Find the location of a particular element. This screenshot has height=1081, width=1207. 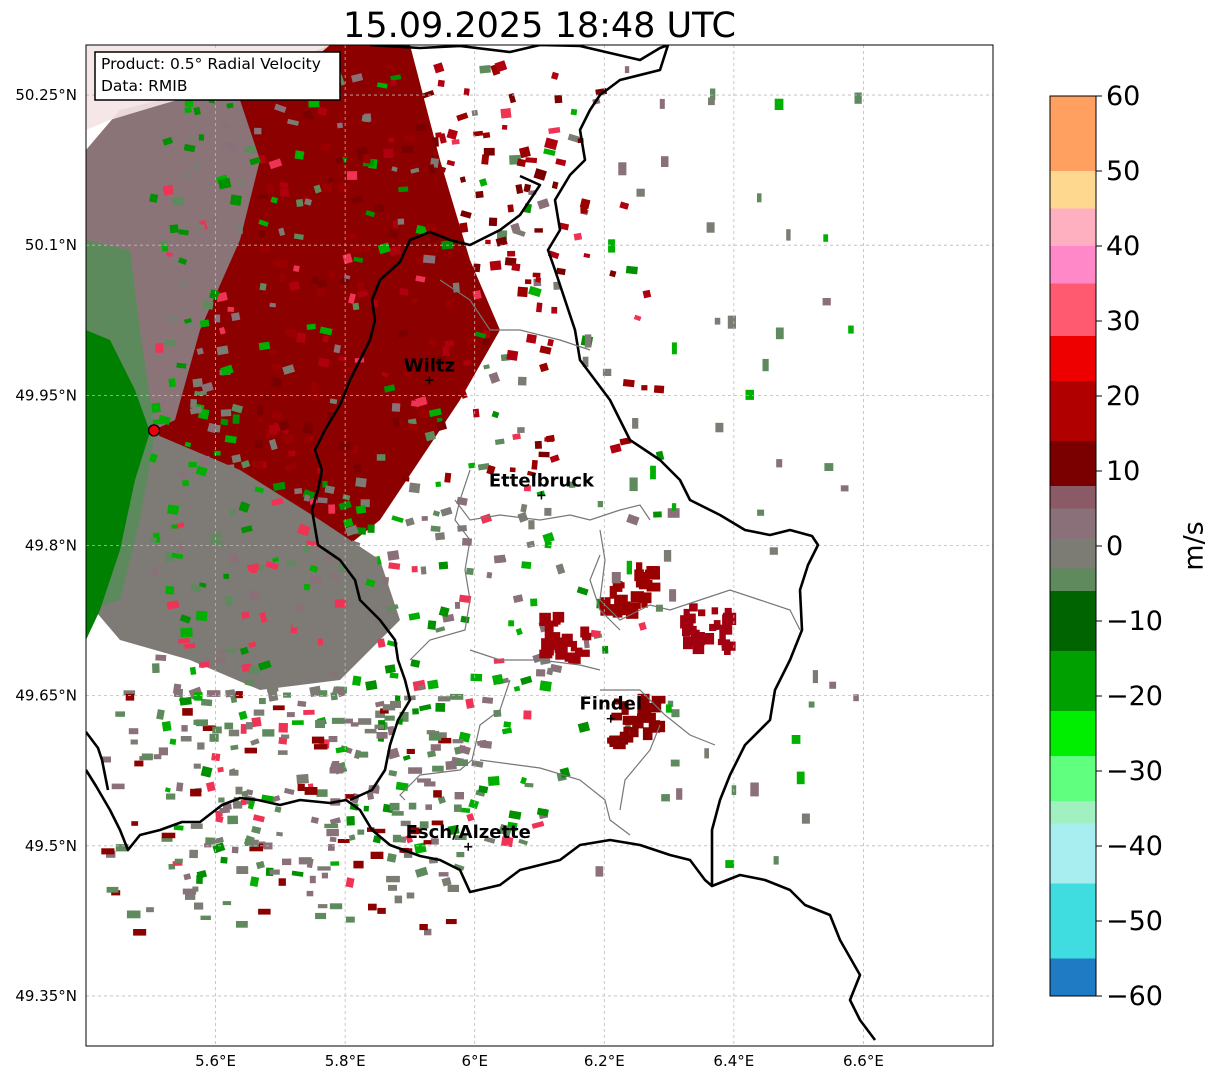

lon-tick-label: 6.2°E is located at coordinates (604, 1061).